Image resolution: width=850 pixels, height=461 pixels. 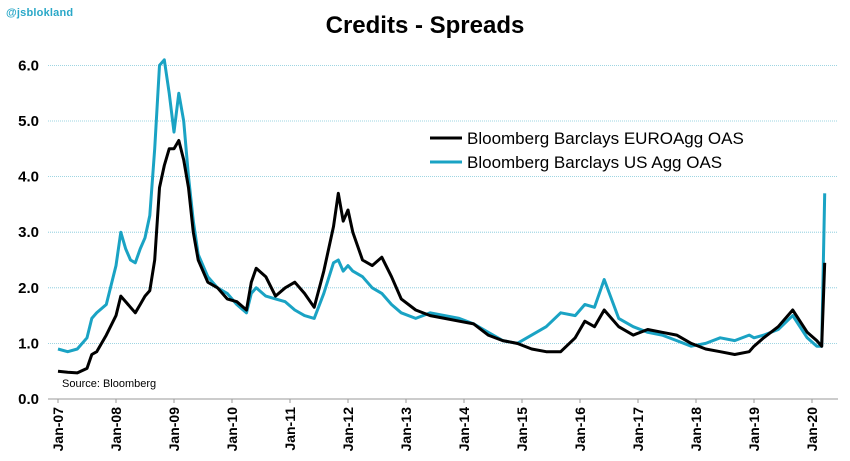 What do you see at coordinates (594, 162) in the screenshot?
I see `legend-label-usagg: Bloomberg Barclays US Agg OAS` at bounding box center [594, 162].